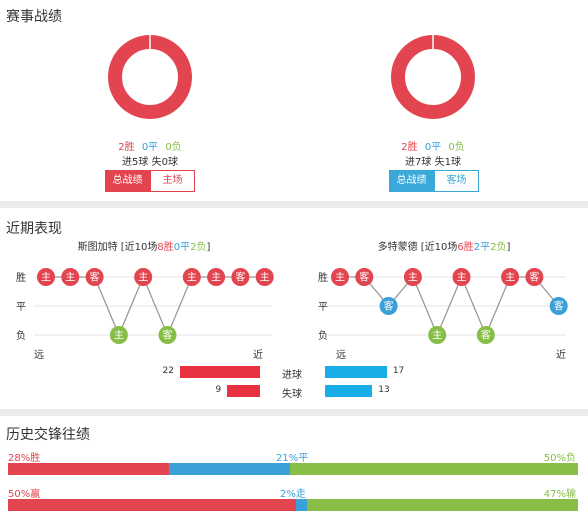  I want to click on history-row1-draw: 21%平, so click(292, 458).